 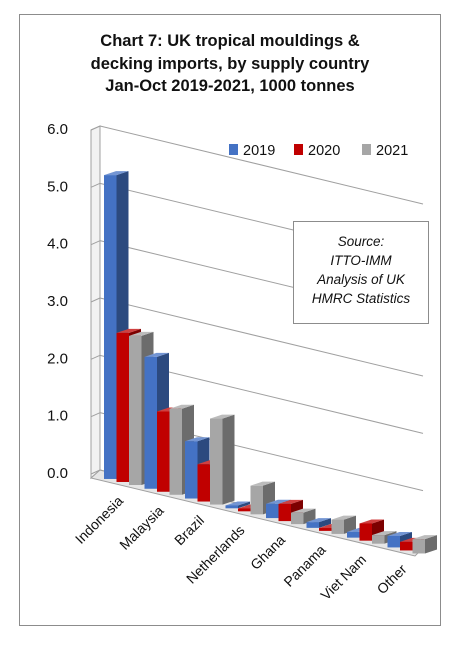 What do you see at coordinates (57, 473) in the screenshot?
I see `y-tick-label: 0.0` at bounding box center [57, 473].